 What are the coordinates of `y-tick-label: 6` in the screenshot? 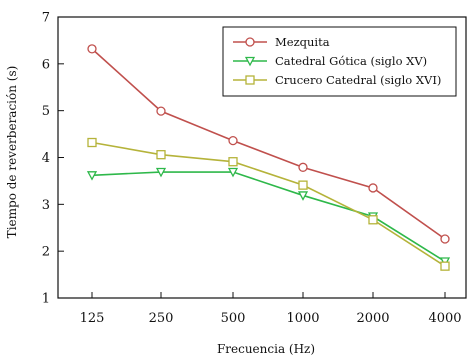 It's located at (46, 64).